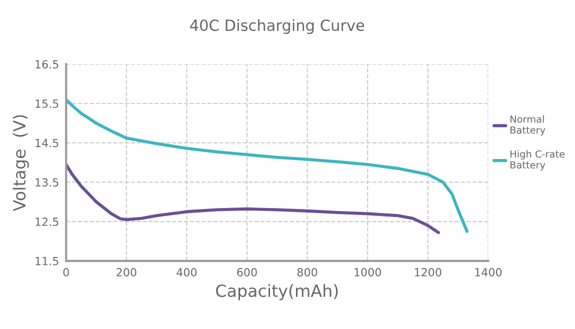 The image size is (575, 329). What do you see at coordinates (253, 198) in the screenshot?
I see `line-series` at bounding box center [253, 198].